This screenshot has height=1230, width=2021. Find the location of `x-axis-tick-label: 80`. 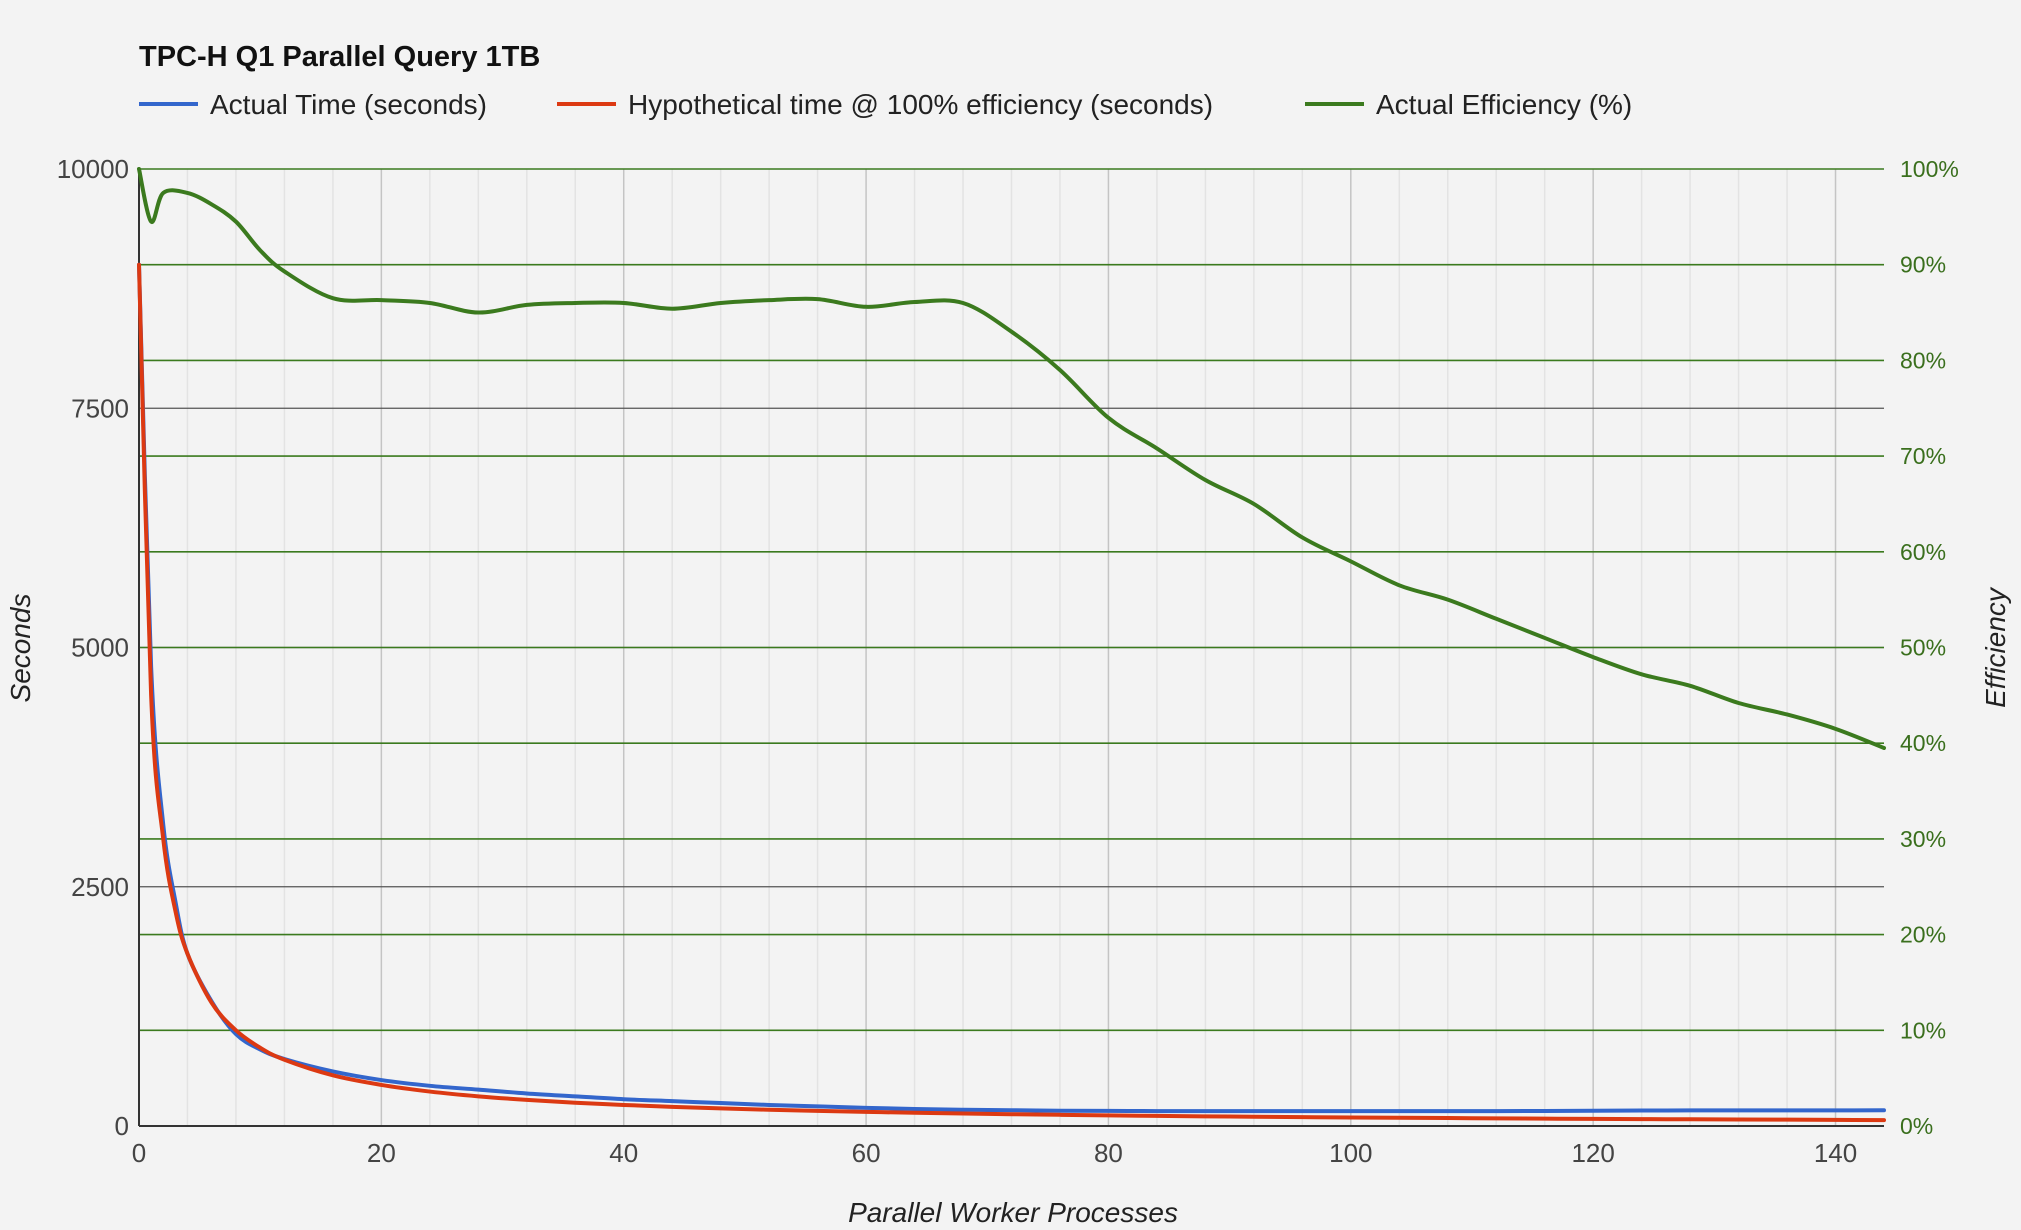

x-axis-tick-label: 80 is located at coordinates (1108, 1153).